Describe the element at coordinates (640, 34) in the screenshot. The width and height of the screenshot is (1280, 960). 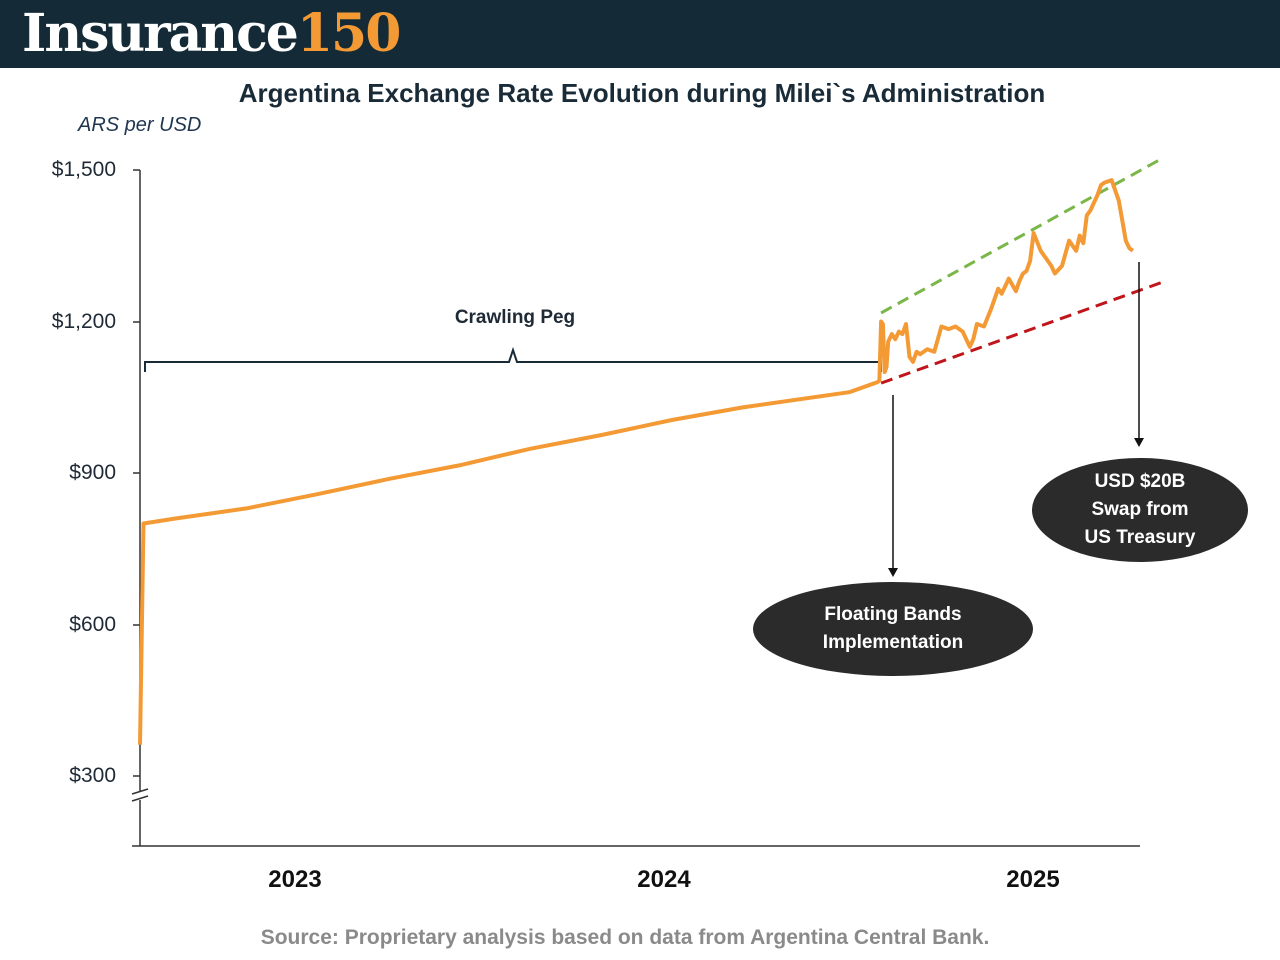
I see `header-bar: Insurance150` at that location.